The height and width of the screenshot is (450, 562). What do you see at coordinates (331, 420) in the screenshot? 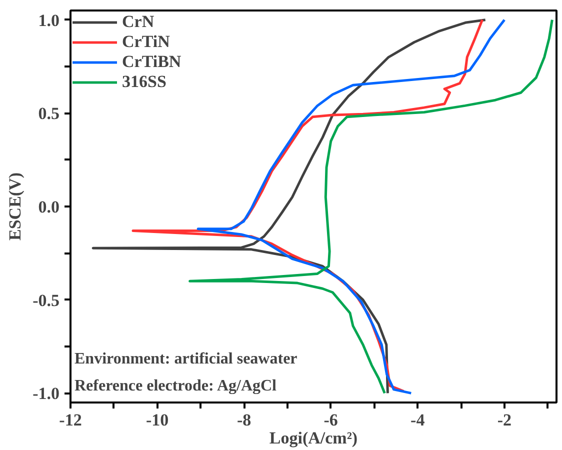
I see `x-tick-label: -6` at bounding box center [331, 420].